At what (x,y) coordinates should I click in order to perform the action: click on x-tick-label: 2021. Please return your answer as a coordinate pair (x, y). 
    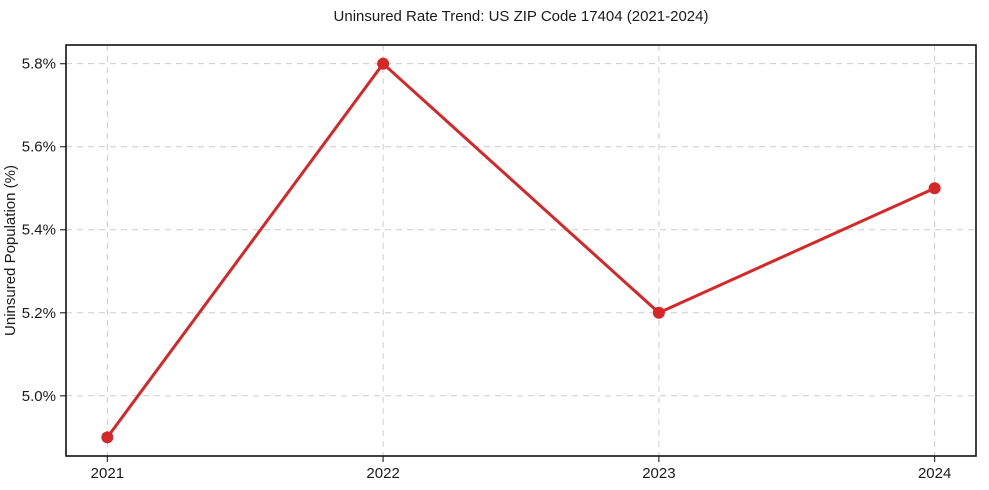
    Looking at the image, I should click on (107, 473).